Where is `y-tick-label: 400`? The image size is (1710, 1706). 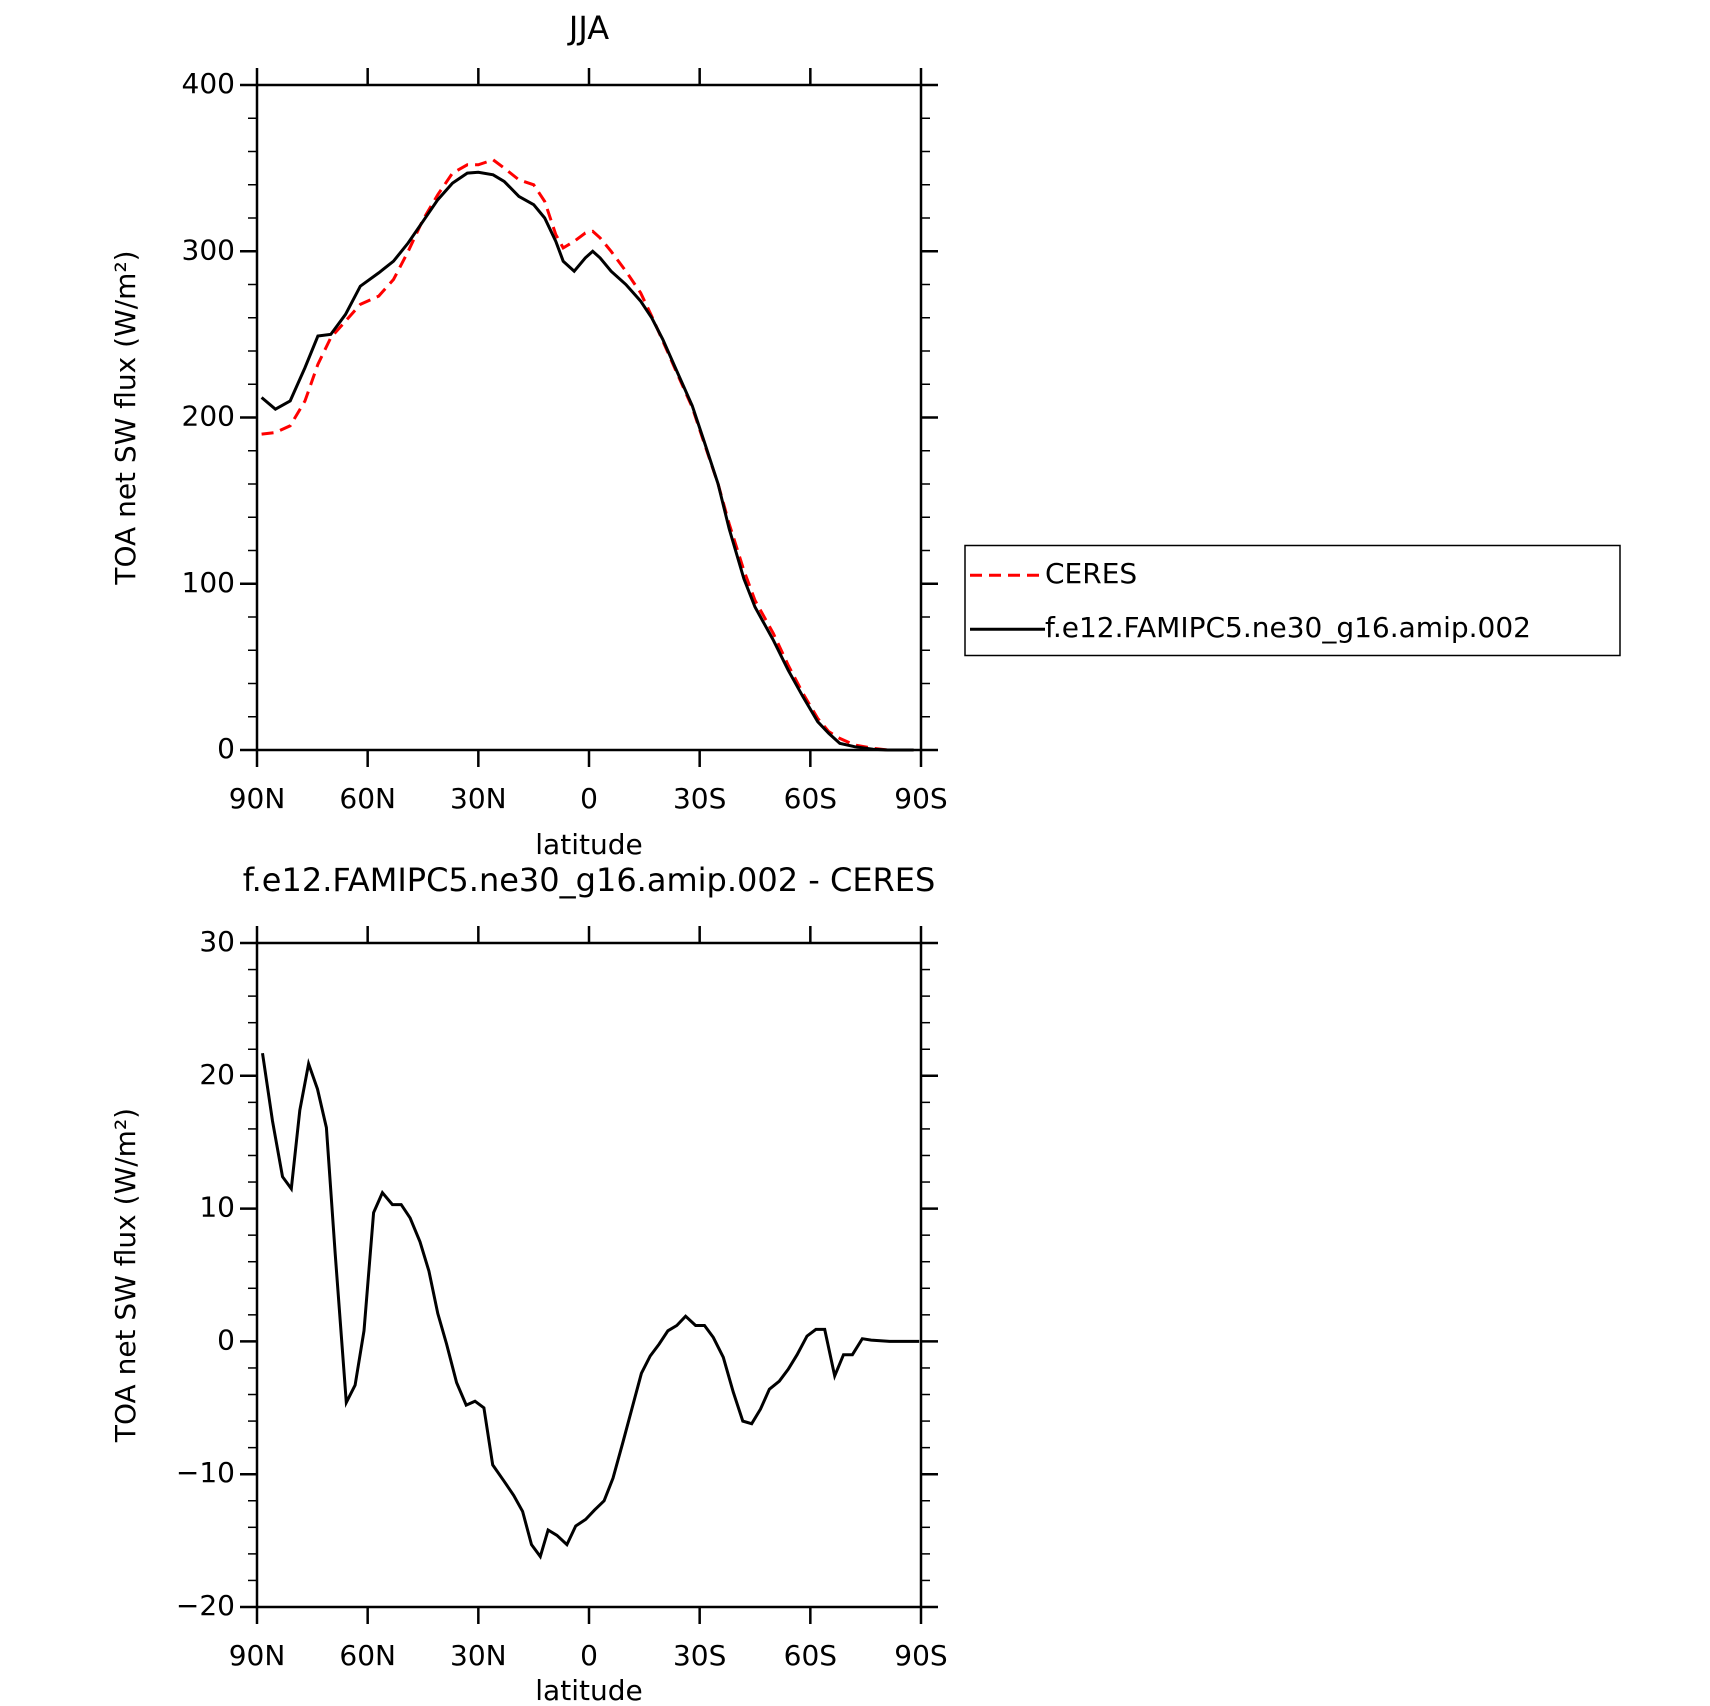
y-tick-label: 400 is located at coordinates (208, 83).